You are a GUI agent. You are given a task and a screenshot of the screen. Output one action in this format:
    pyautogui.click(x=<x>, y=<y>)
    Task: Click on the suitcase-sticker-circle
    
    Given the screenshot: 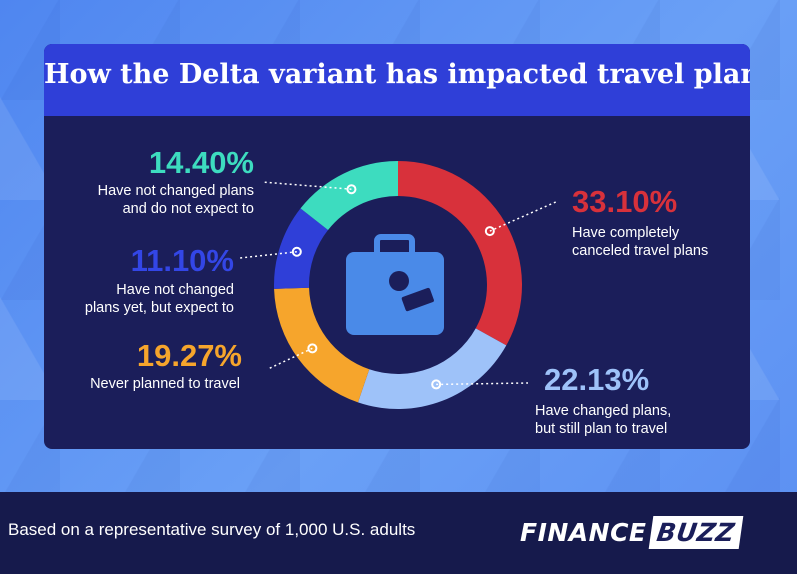 What is the action you would take?
    pyautogui.click(x=399, y=281)
    